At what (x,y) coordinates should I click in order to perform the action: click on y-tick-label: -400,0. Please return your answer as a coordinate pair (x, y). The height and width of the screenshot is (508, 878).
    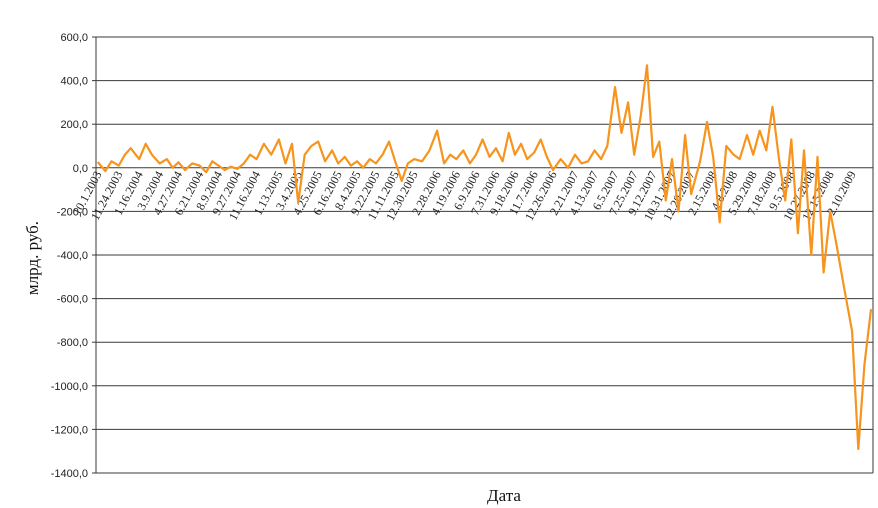
    Looking at the image, I should click on (72, 256).